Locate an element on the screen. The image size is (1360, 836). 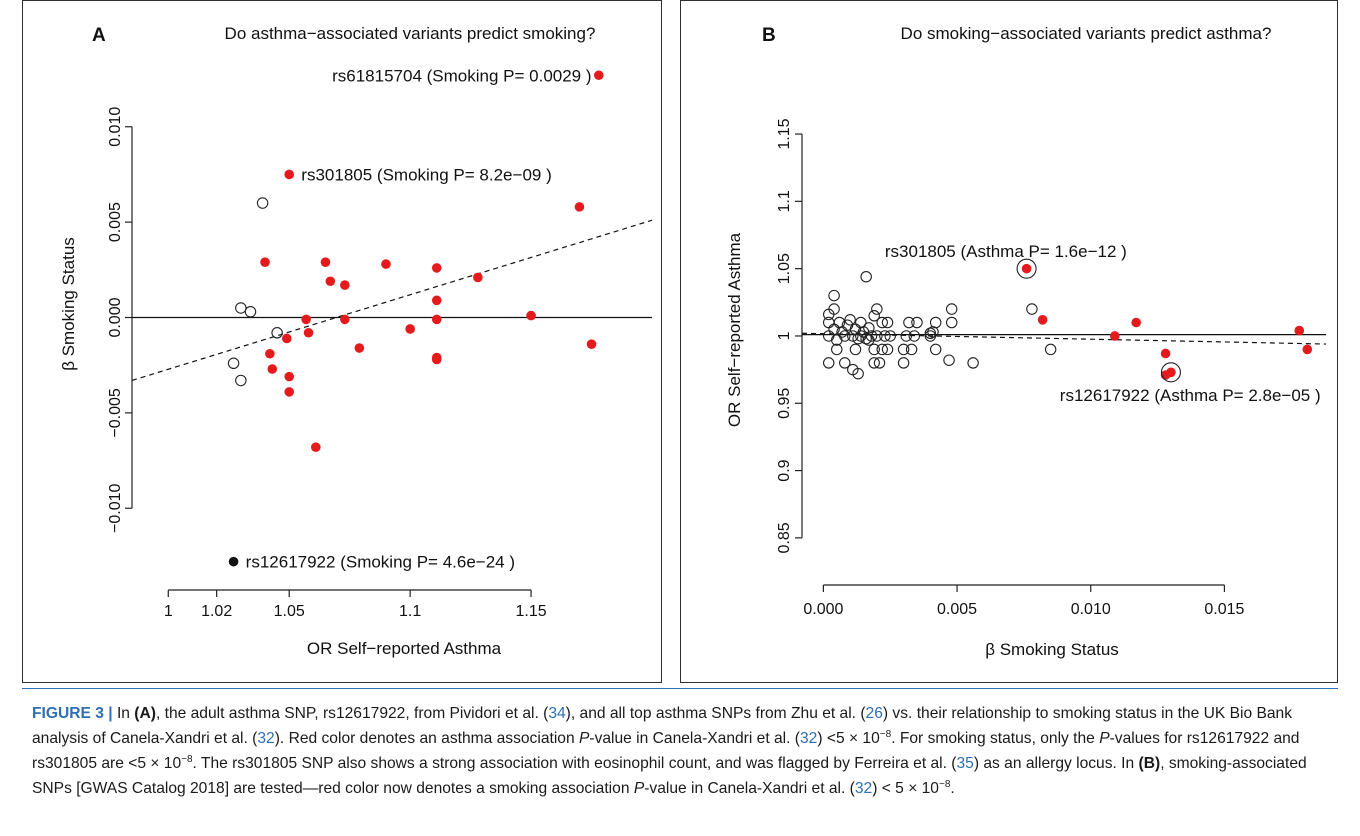
caption-text: −8 is located at coordinates (944, 784).